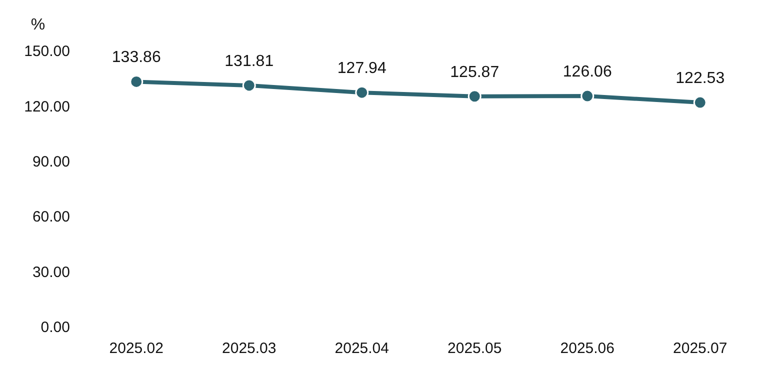 The height and width of the screenshot is (378, 764). What do you see at coordinates (55, 327) in the screenshot?
I see `y-tick-label: 0.00` at bounding box center [55, 327].